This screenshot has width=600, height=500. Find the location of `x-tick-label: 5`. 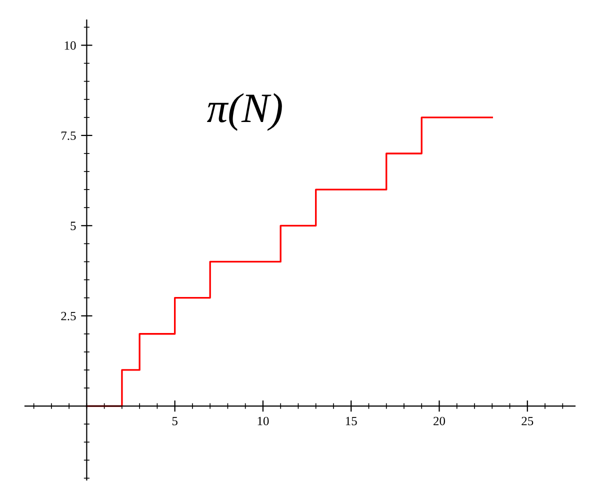

x-tick-label: 5 is located at coordinates (175, 421).